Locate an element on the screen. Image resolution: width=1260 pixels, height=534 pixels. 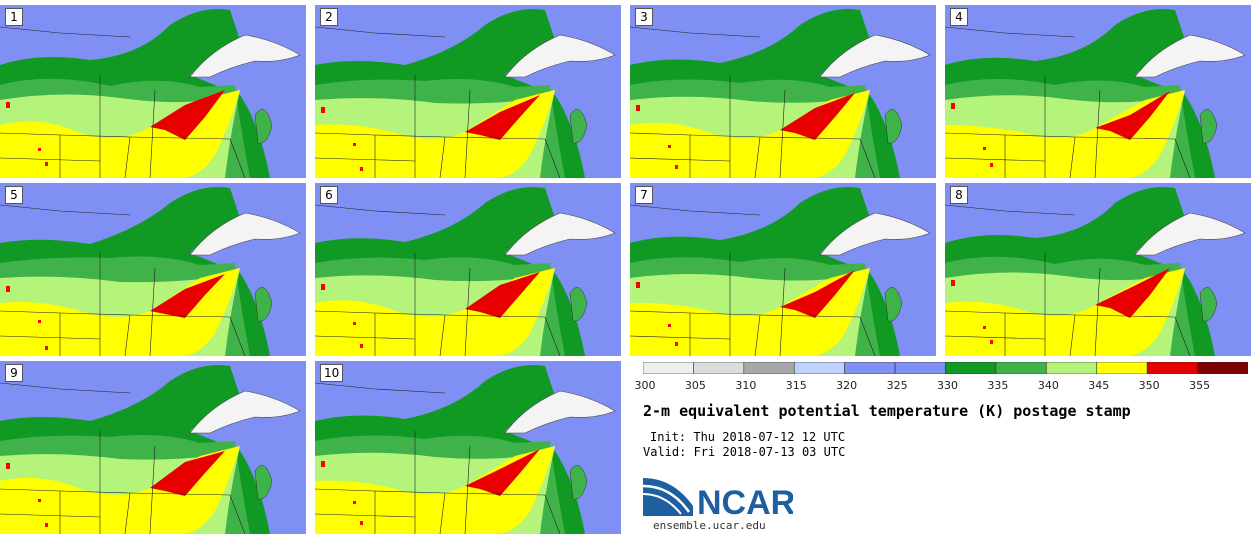
colorbar is located at coordinates (945, 368).